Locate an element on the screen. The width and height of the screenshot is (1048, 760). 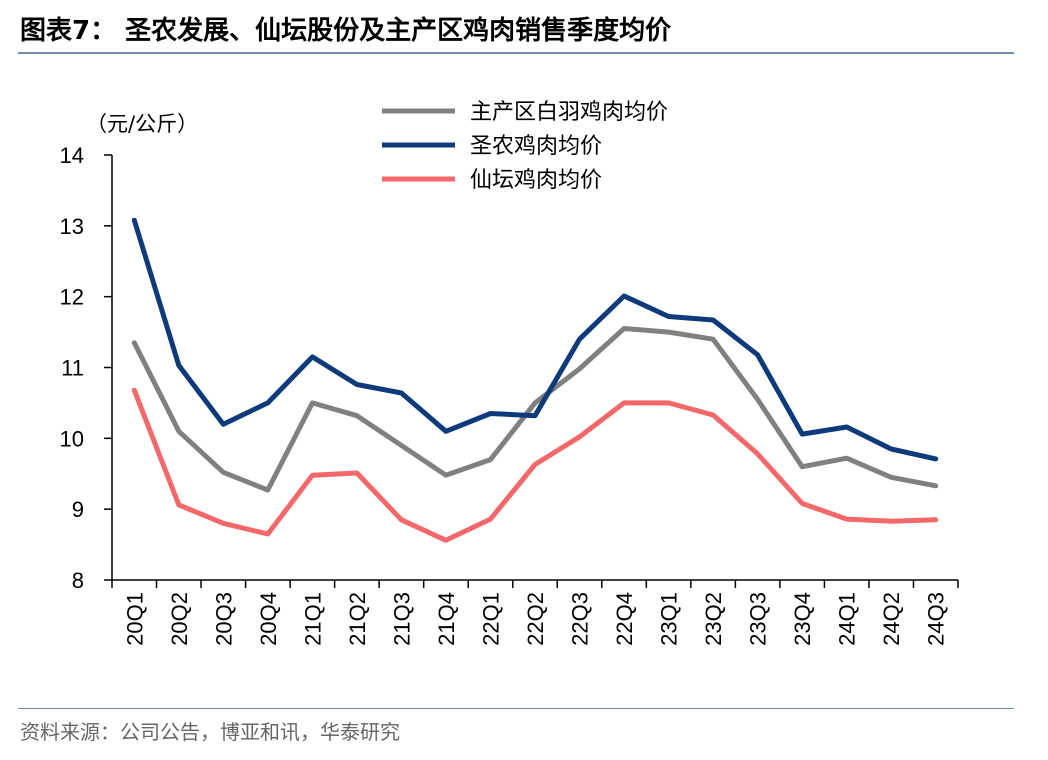
source-divider is located at coordinates (516, 708).